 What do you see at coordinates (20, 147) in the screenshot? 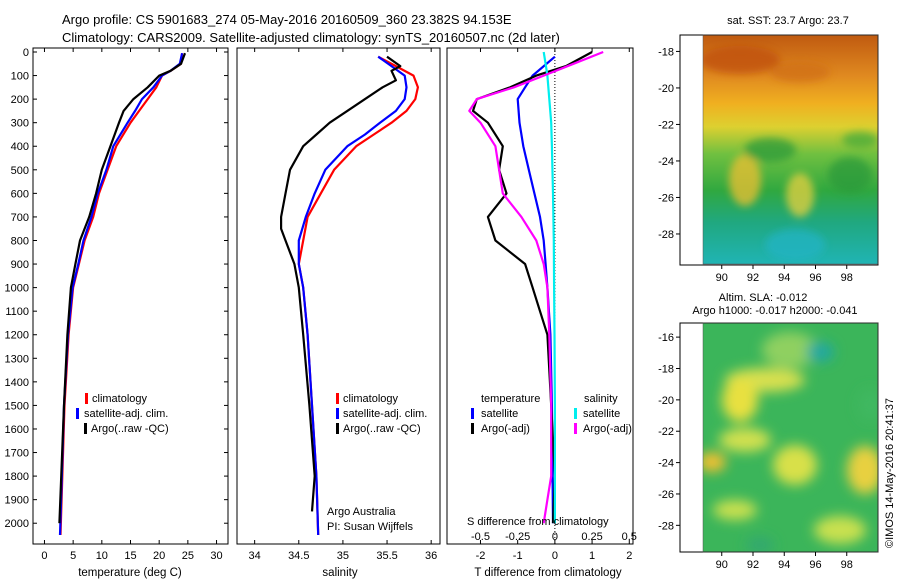
I see `depth-tick-label: 400` at bounding box center [20, 147].